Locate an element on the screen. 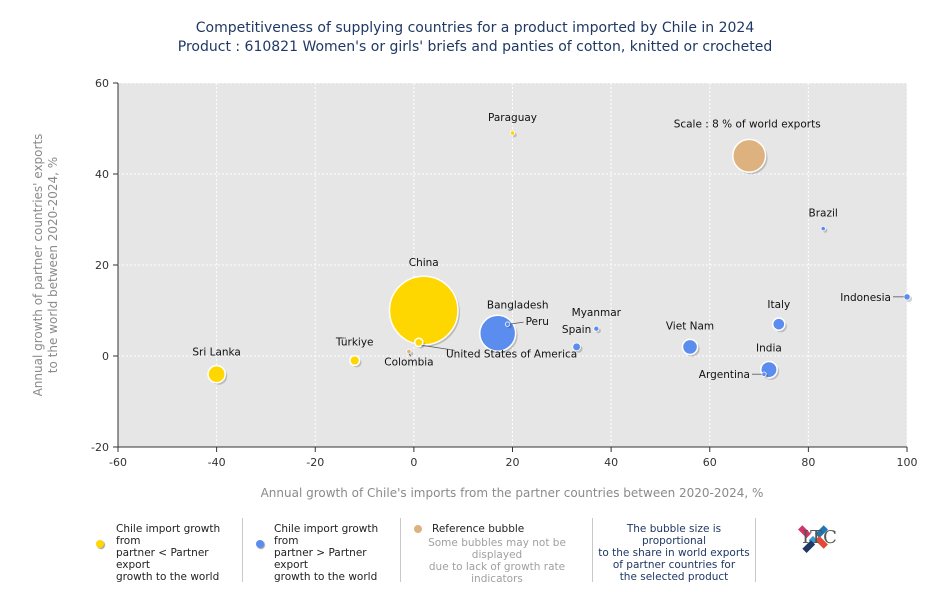  bubble-brazil is located at coordinates (823, 229).